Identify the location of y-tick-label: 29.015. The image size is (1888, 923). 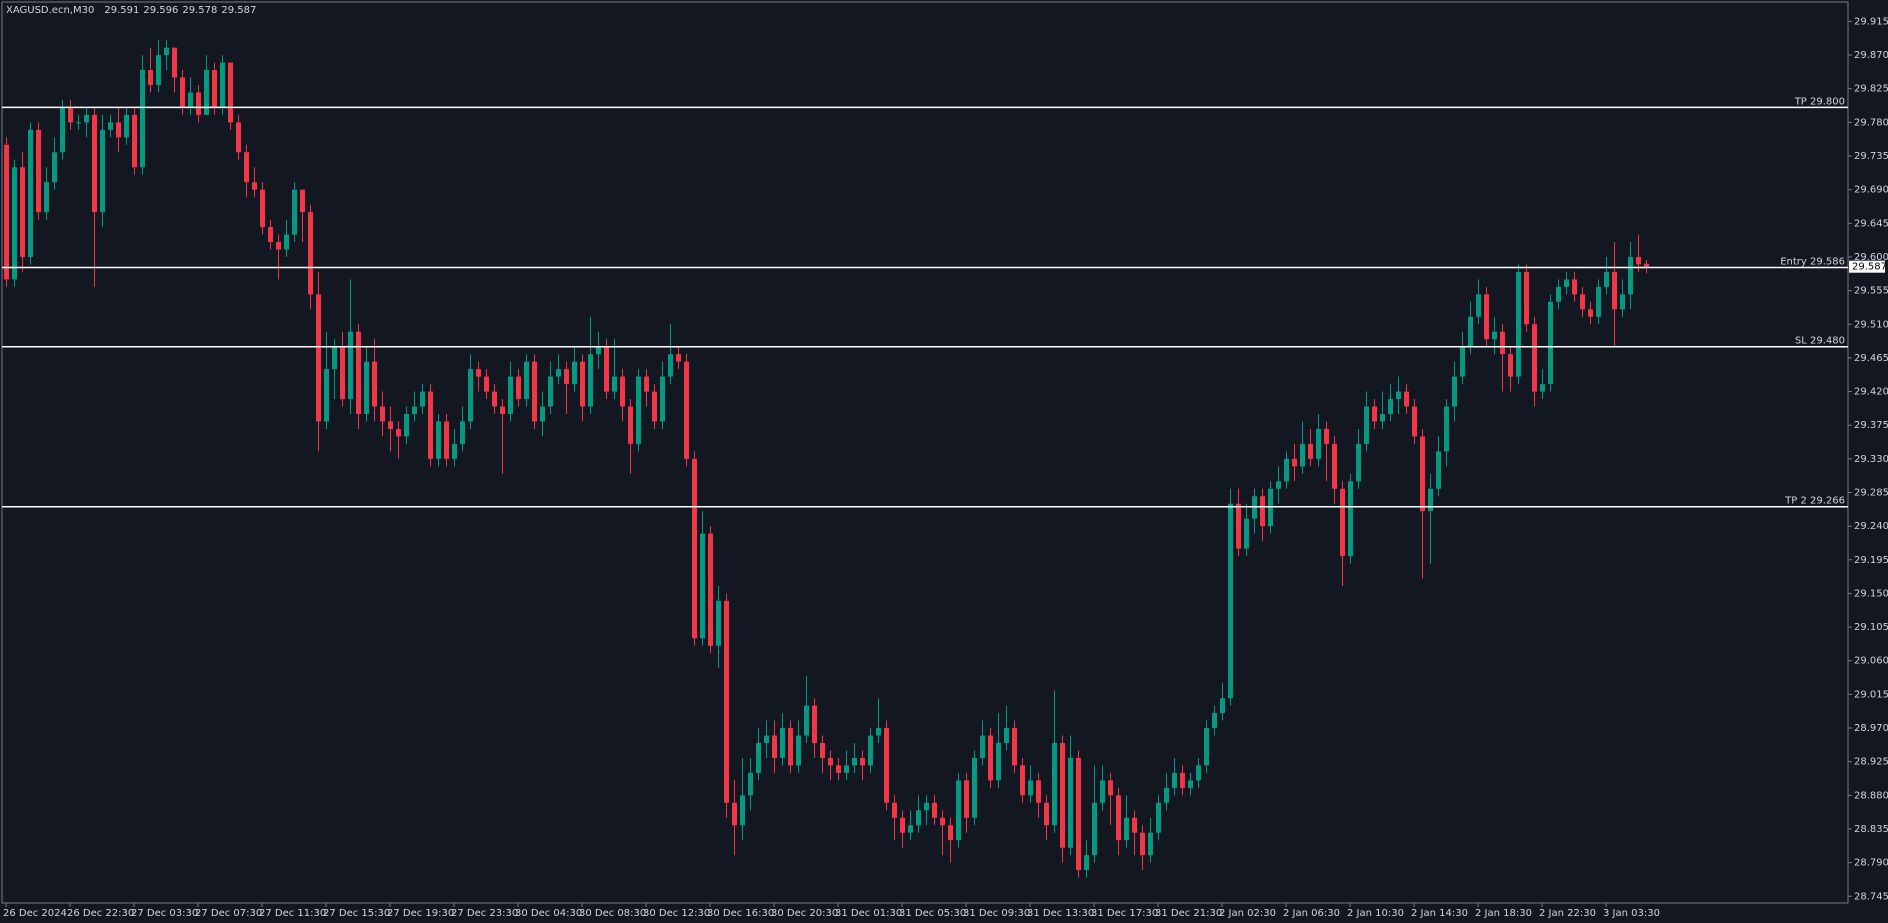
(1871, 694).